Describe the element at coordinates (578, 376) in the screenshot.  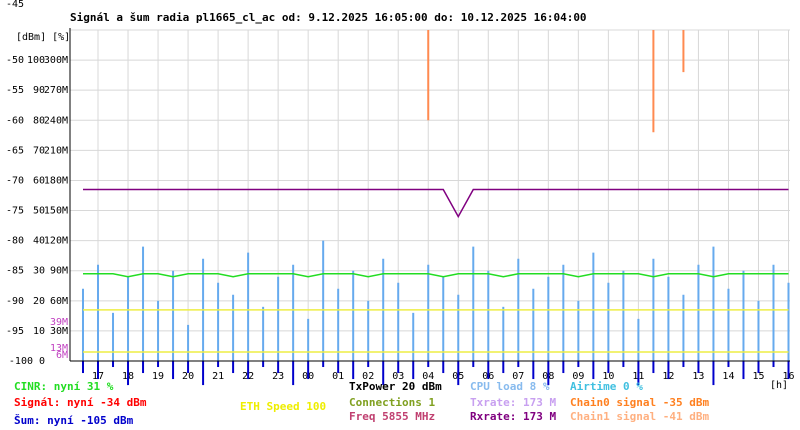
I see `x-tick-label: 09` at that location.